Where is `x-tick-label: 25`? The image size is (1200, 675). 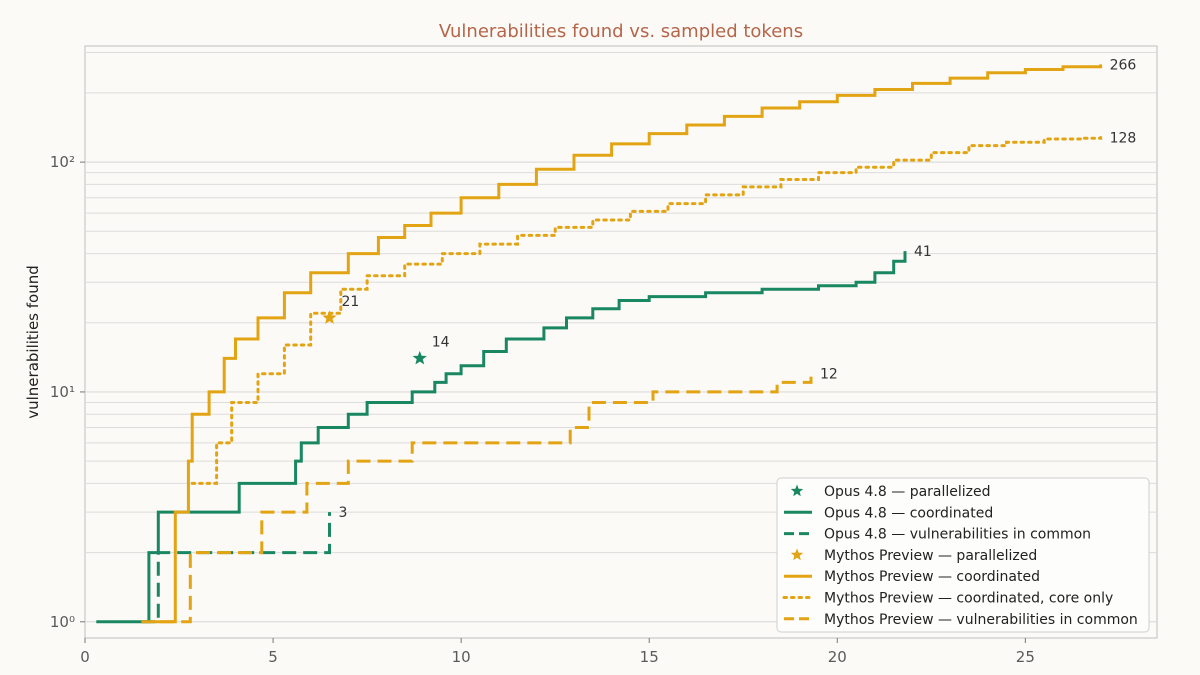 x-tick-label: 25 is located at coordinates (1025, 657).